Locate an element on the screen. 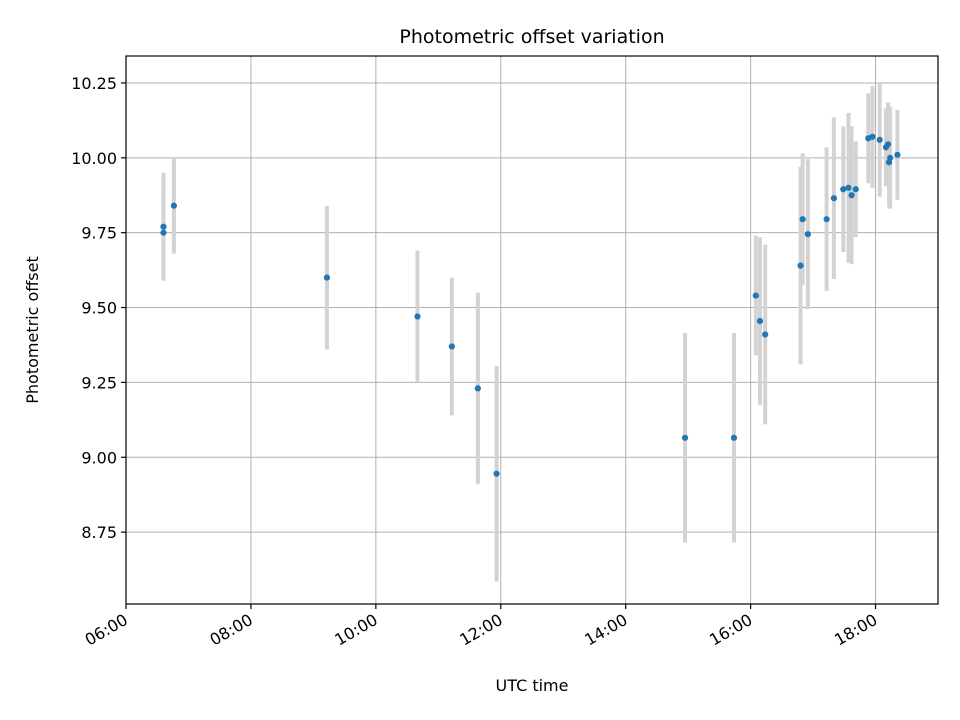 The height and width of the screenshot is (720, 960). y-axis: 8.75 9.00 9.25 9.50 9.75 10.00 10.25 is located at coordinates (98, 308).